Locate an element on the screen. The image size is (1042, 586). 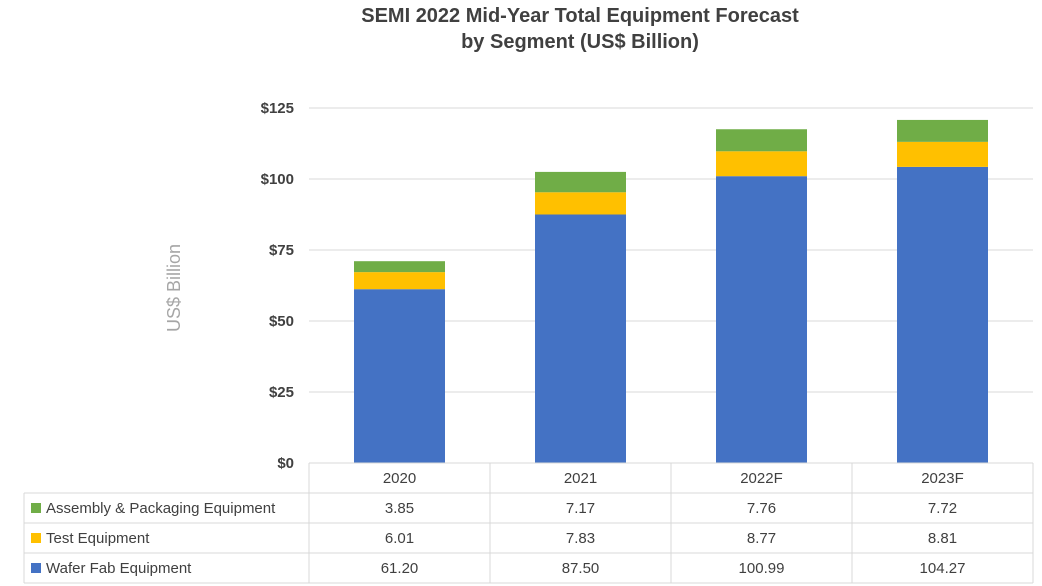
y-tick-label: $75 is located at coordinates (281, 250).